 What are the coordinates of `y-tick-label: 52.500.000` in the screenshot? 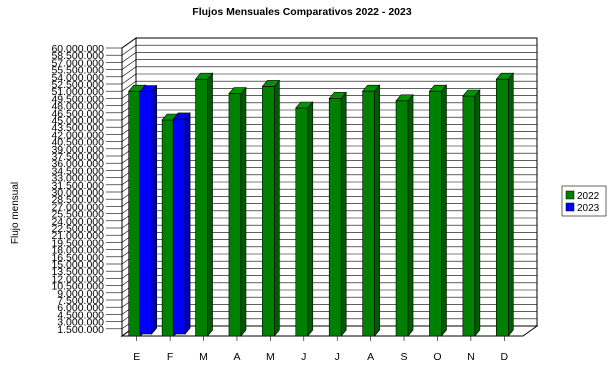 It's located at (77, 85).